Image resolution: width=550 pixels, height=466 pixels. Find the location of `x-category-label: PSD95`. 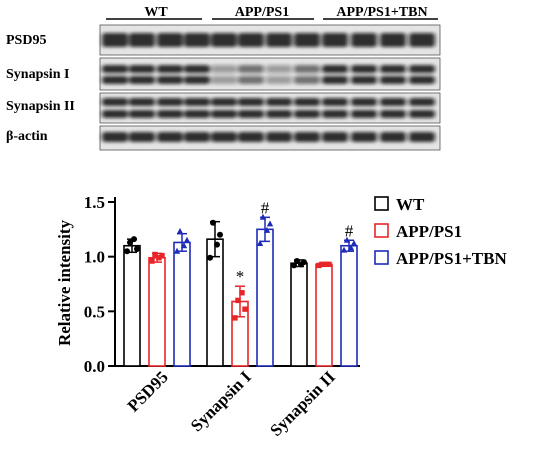

x-category-label: PSD95 is located at coordinates (148, 391).